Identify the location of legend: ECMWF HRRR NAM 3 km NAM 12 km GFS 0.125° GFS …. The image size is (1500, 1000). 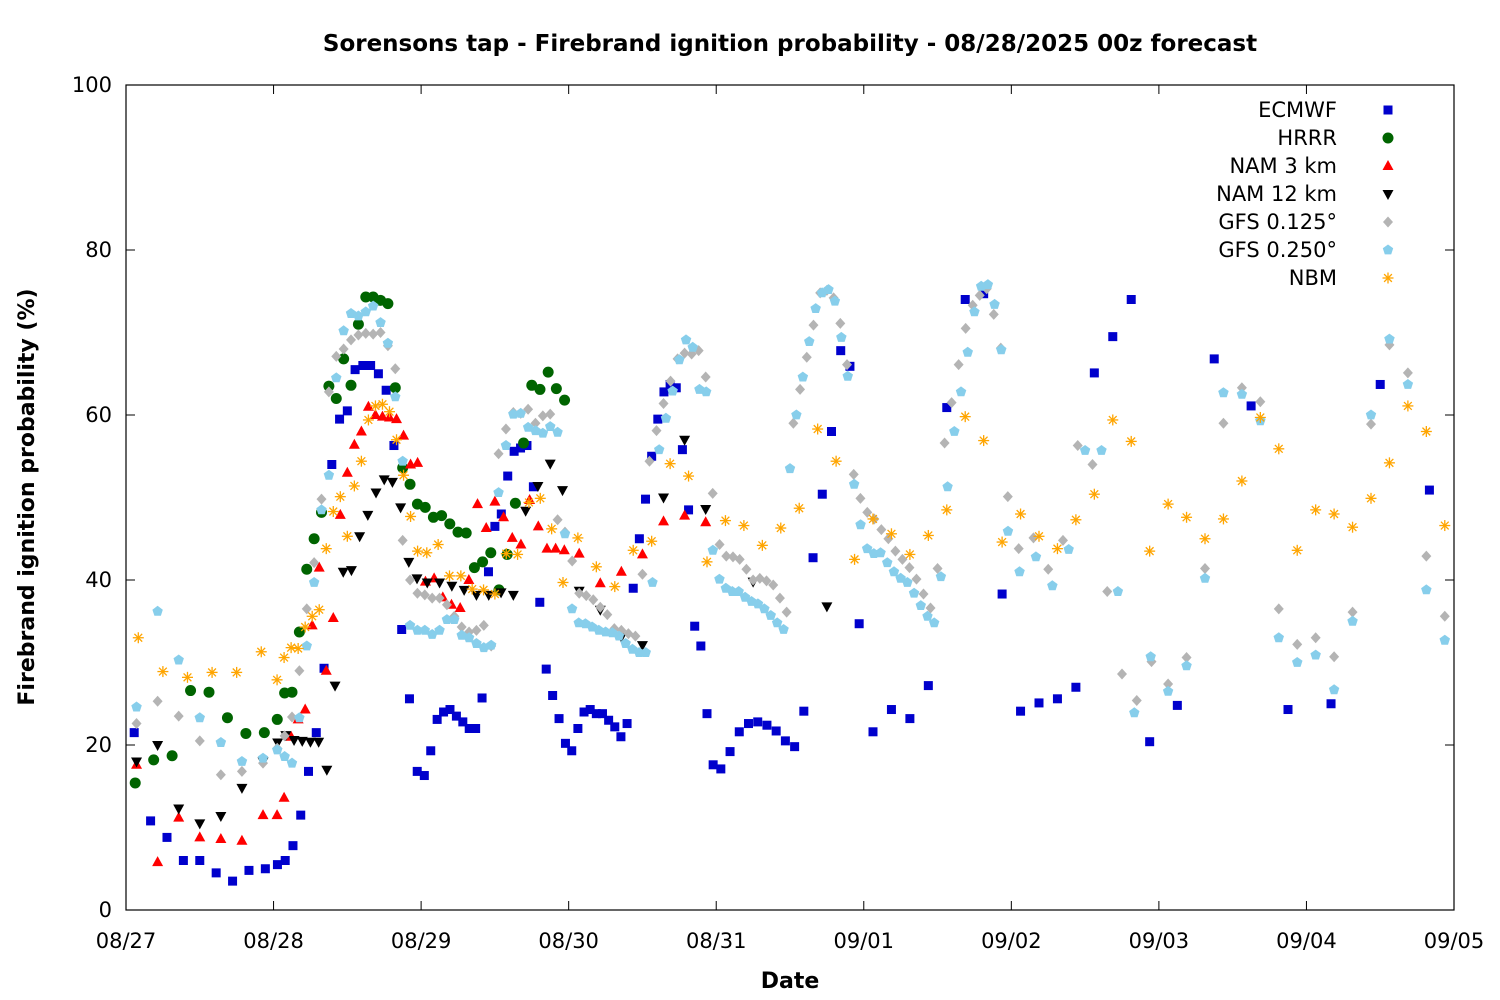
(1305, 194).